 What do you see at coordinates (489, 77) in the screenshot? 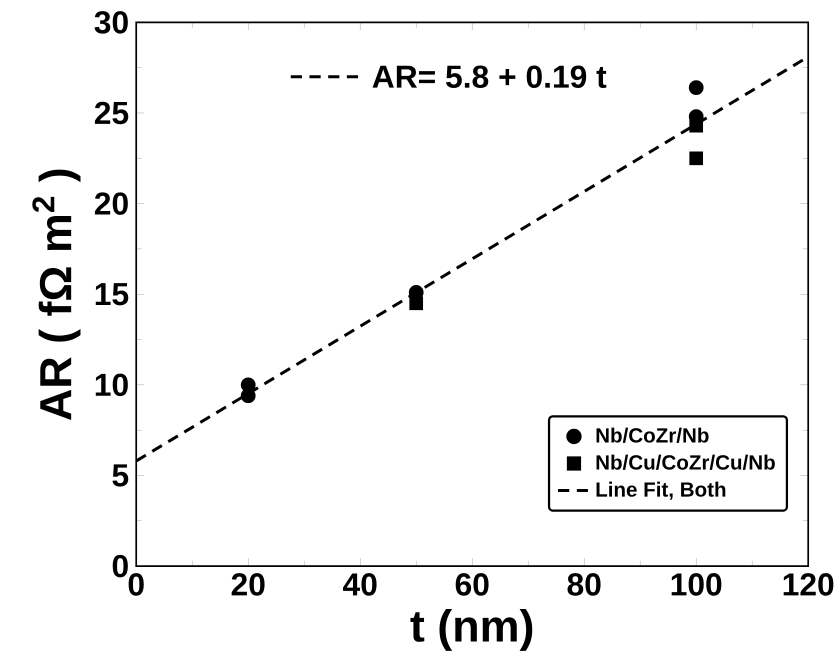
I see `annotation: AR= 5.8 + 0.19 t` at bounding box center [489, 77].